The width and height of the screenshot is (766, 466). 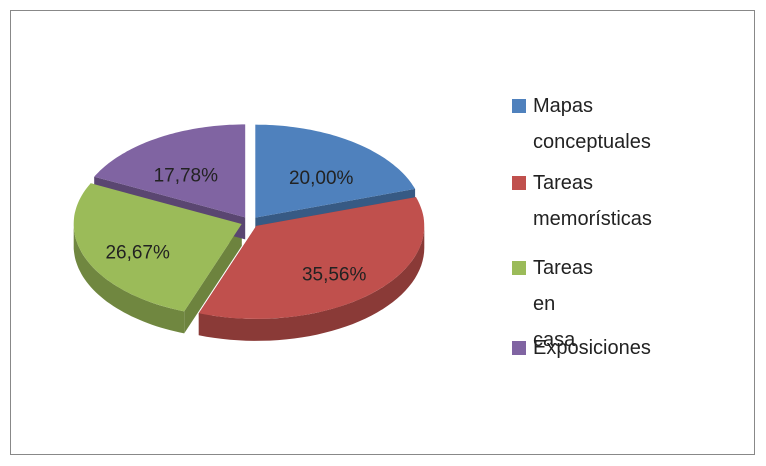 What do you see at coordinates (563, 304) in the screenshot?
I see `legend-label: Tareas en casa` at bounding box center [563, 304].